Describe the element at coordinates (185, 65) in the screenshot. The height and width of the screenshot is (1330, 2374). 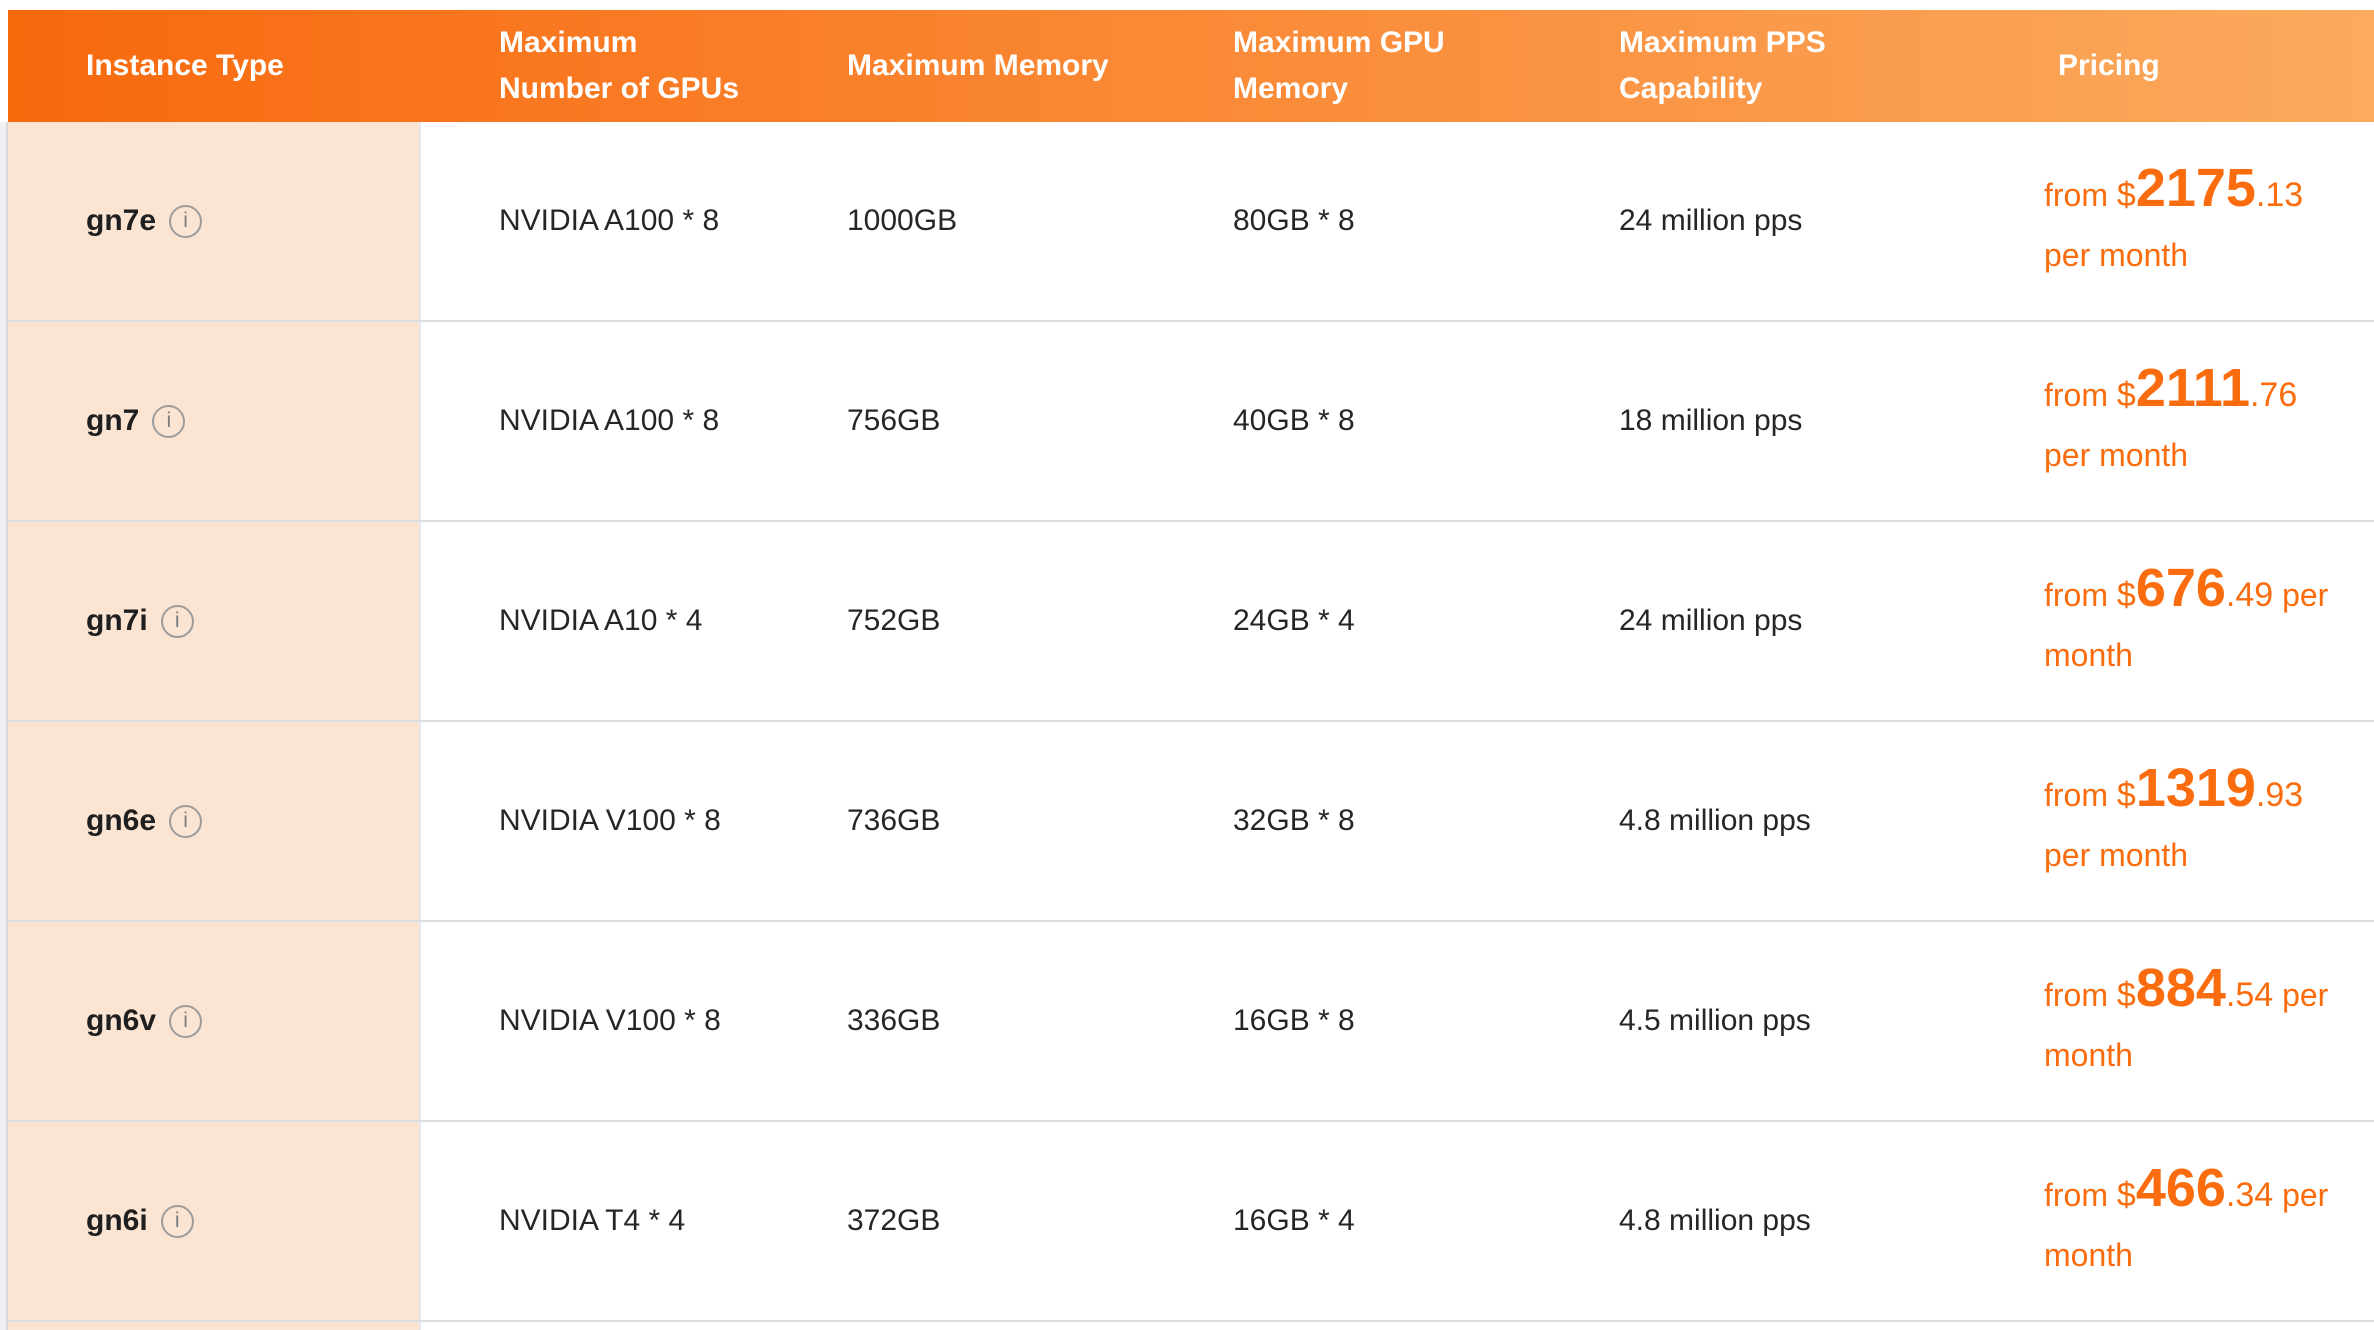
I see `header-line: Instance Type` at that location.